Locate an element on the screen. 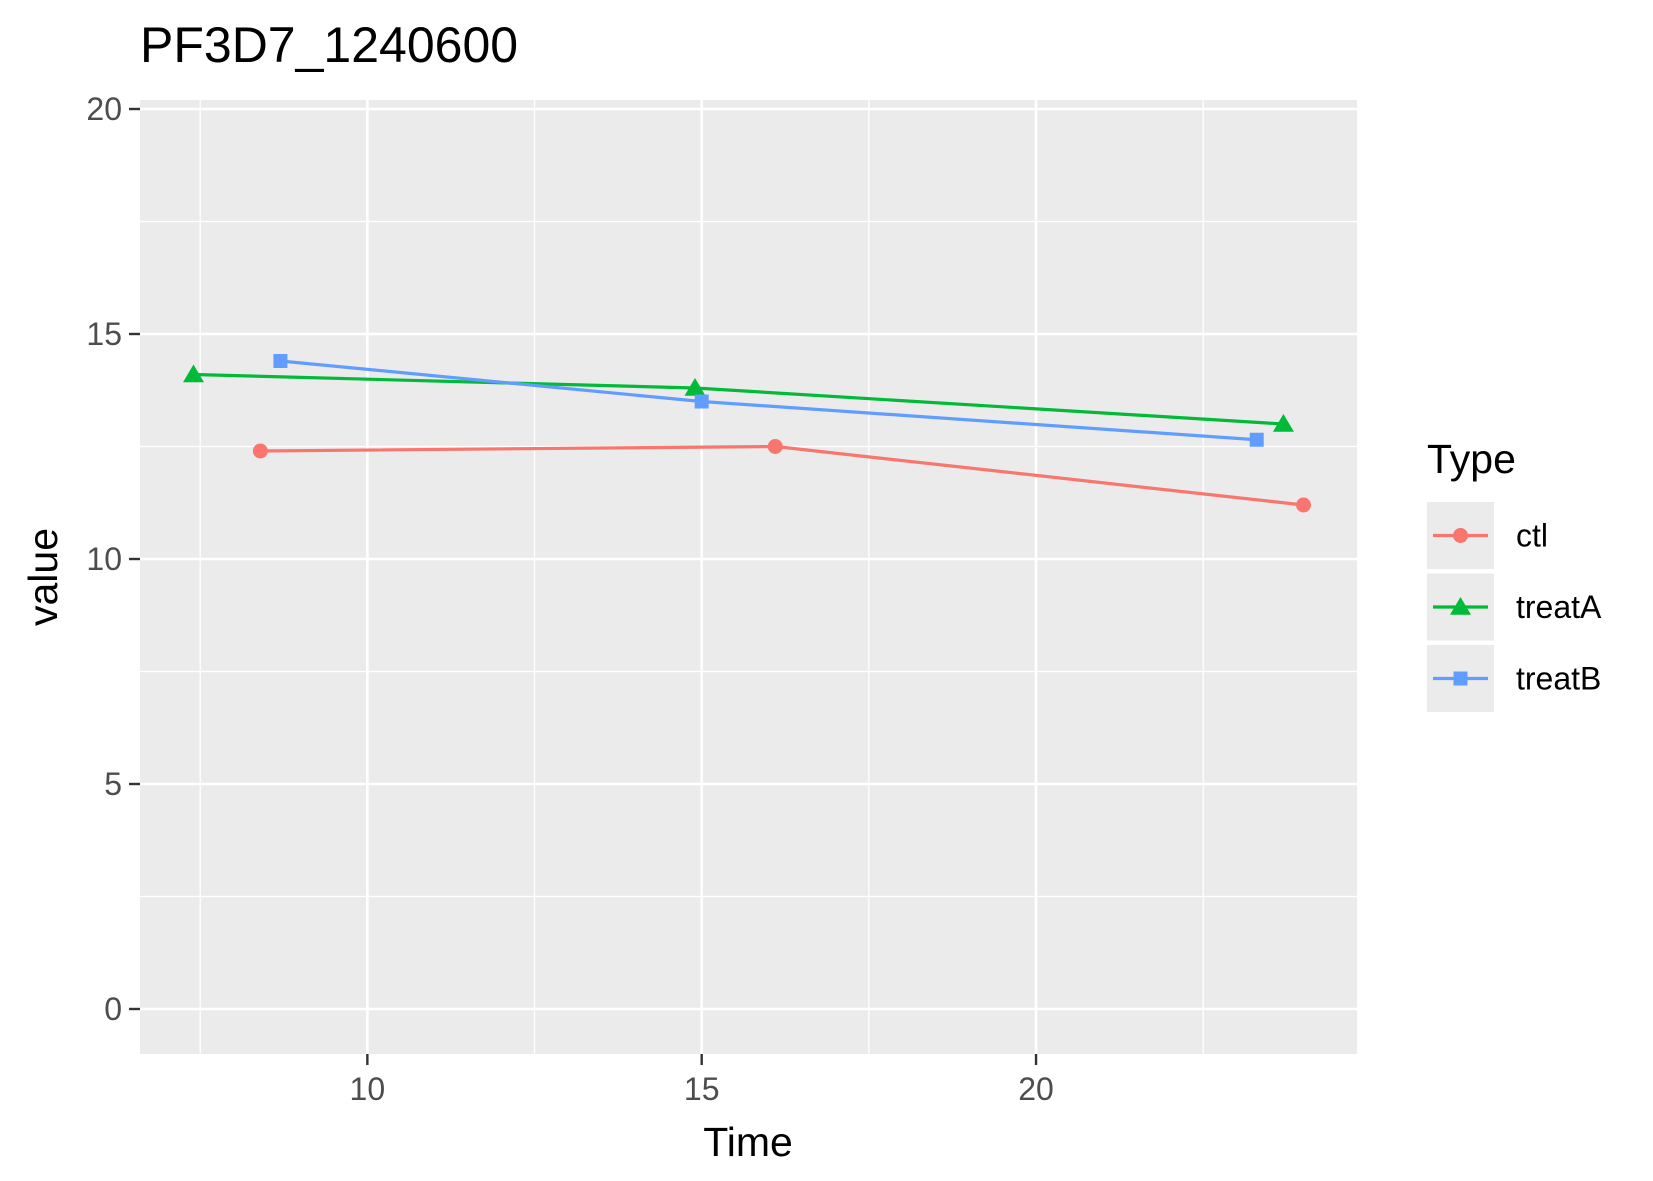  y-tick-label: 20 is located at coordinates (104, 109).